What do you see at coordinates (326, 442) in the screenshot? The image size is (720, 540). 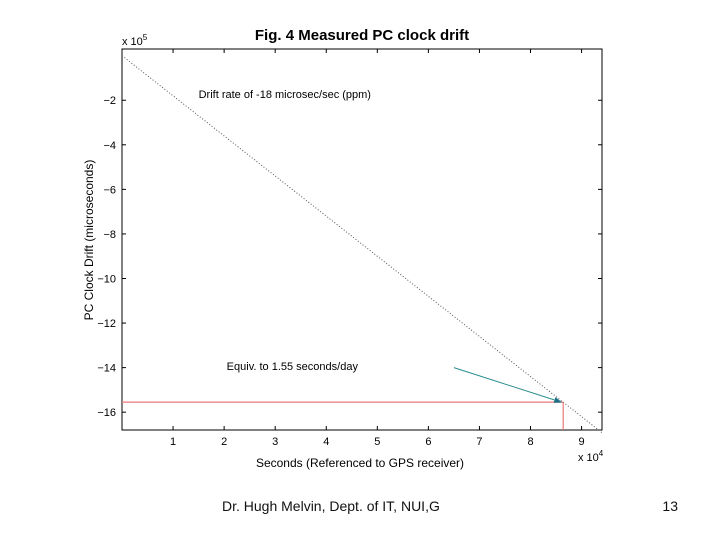 I see `x-tick-label: 4` at bounding box center [326, 442].